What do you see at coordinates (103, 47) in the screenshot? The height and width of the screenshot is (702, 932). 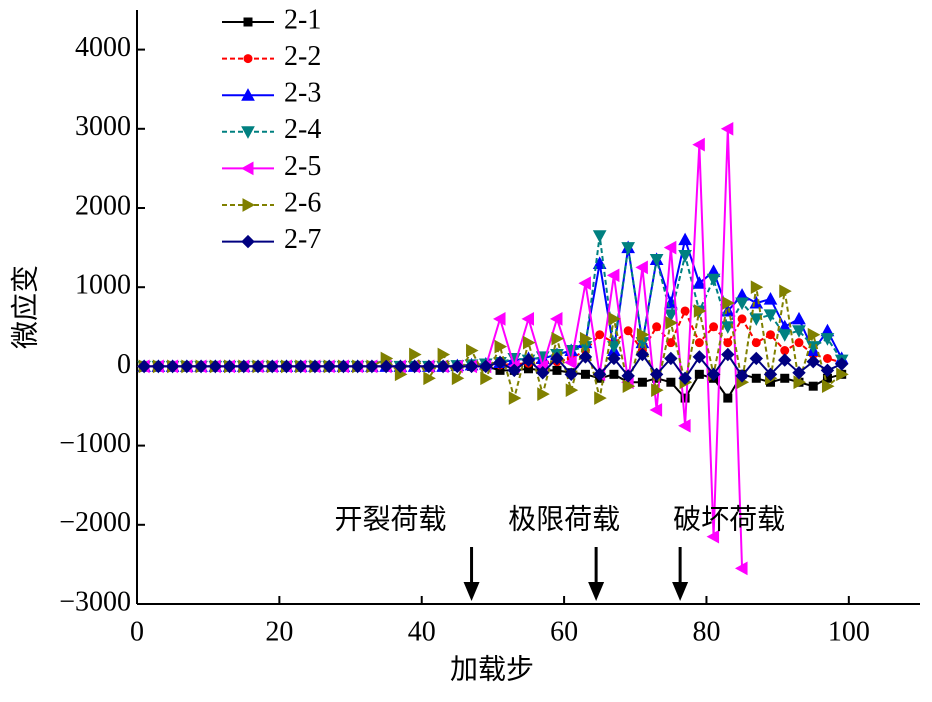 I see `y-tick-label: 4000` at bounding box center [103, 47].